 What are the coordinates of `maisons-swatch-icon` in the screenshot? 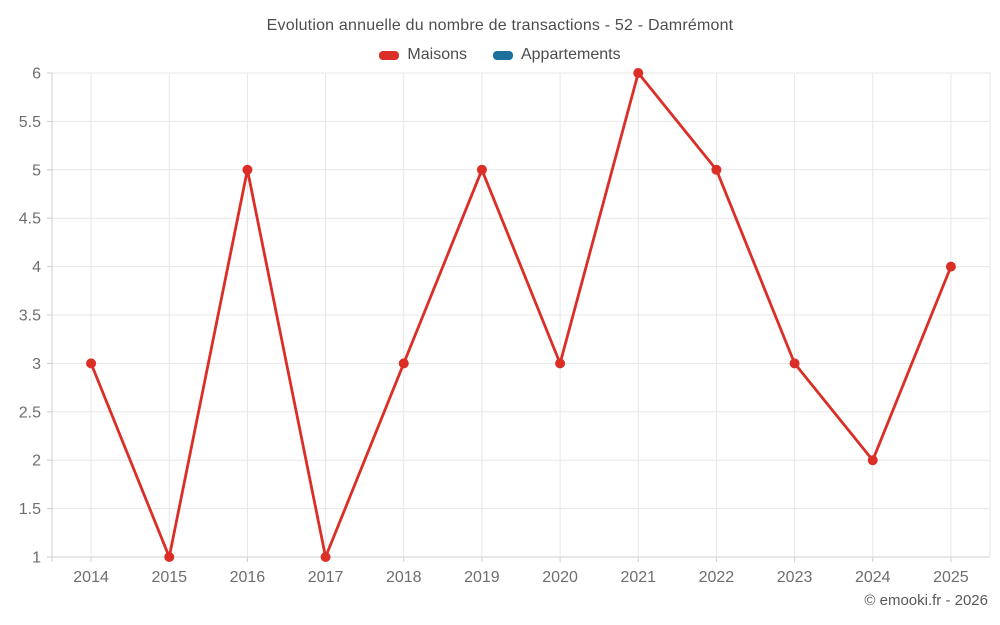 It's located at (389, 55).